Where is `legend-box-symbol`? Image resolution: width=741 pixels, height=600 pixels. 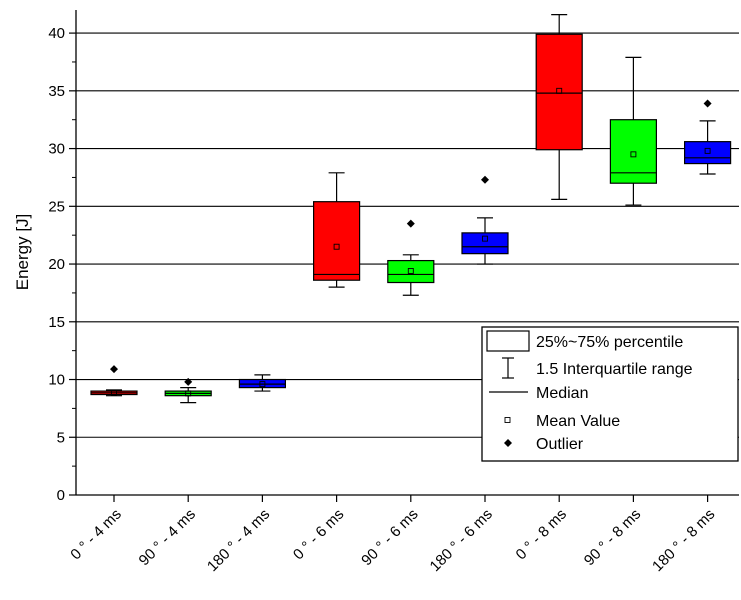 legend-box-symbol is located at coordinates (508, 341).